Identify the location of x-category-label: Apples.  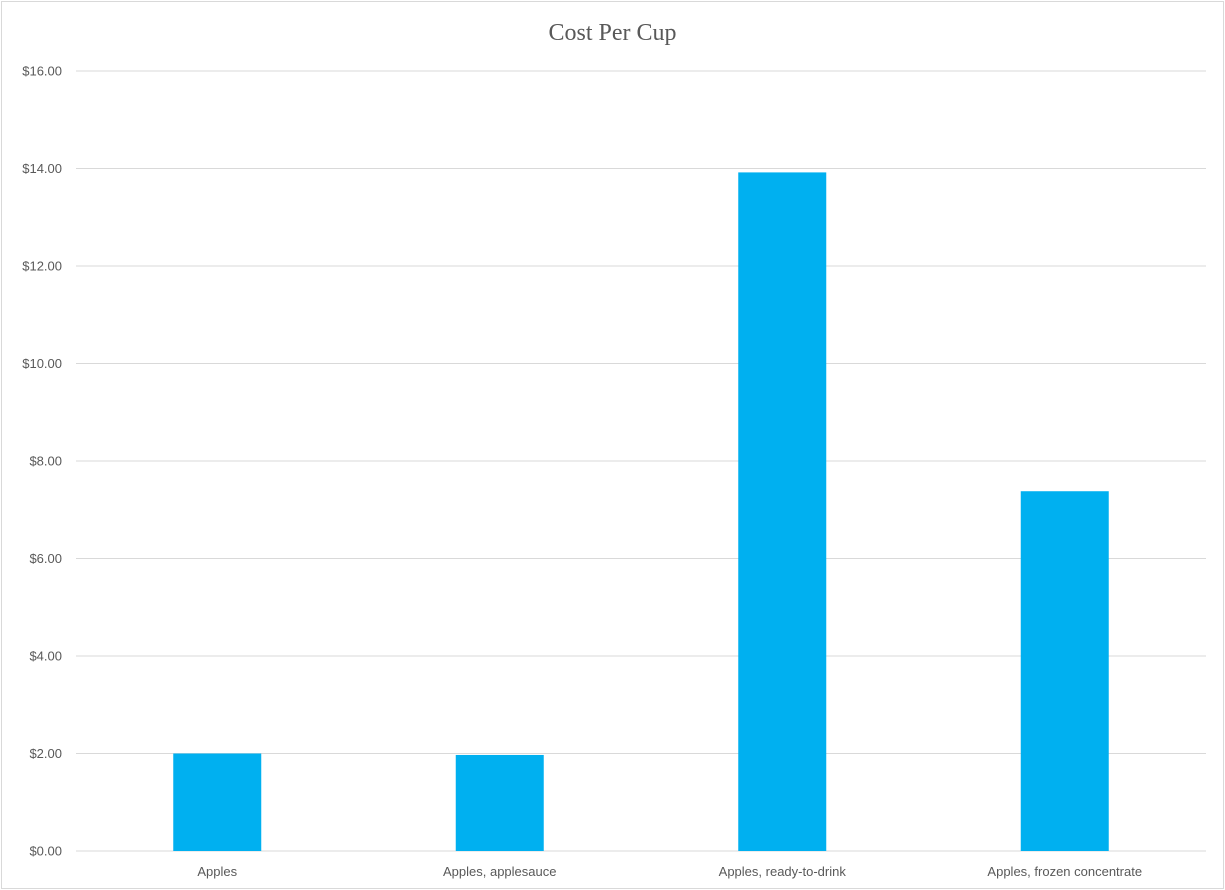
(217, 871).